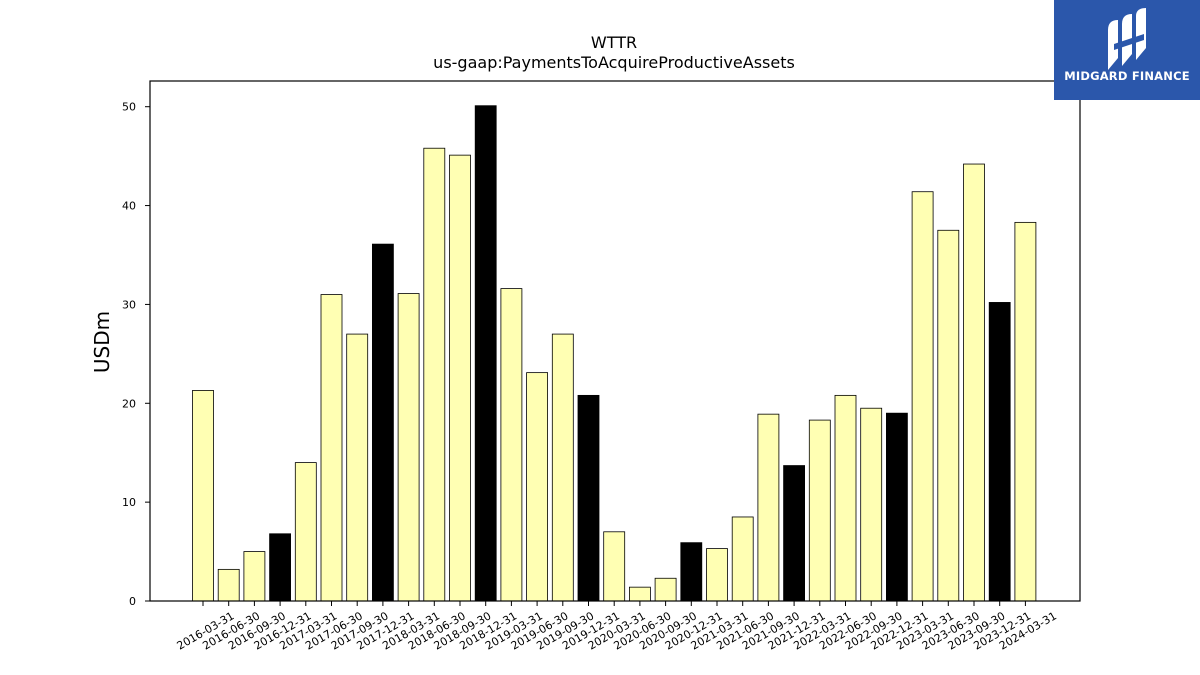  What do you see at coordinates (129, 502) in the screenshot?
I see `y-tick-label: 10` at bounding box center [129, 502].